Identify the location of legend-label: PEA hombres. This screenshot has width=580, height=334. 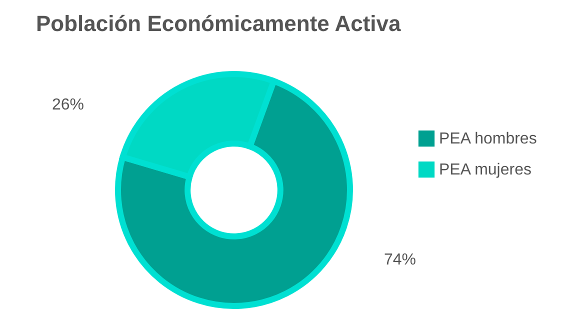
(488, 139).